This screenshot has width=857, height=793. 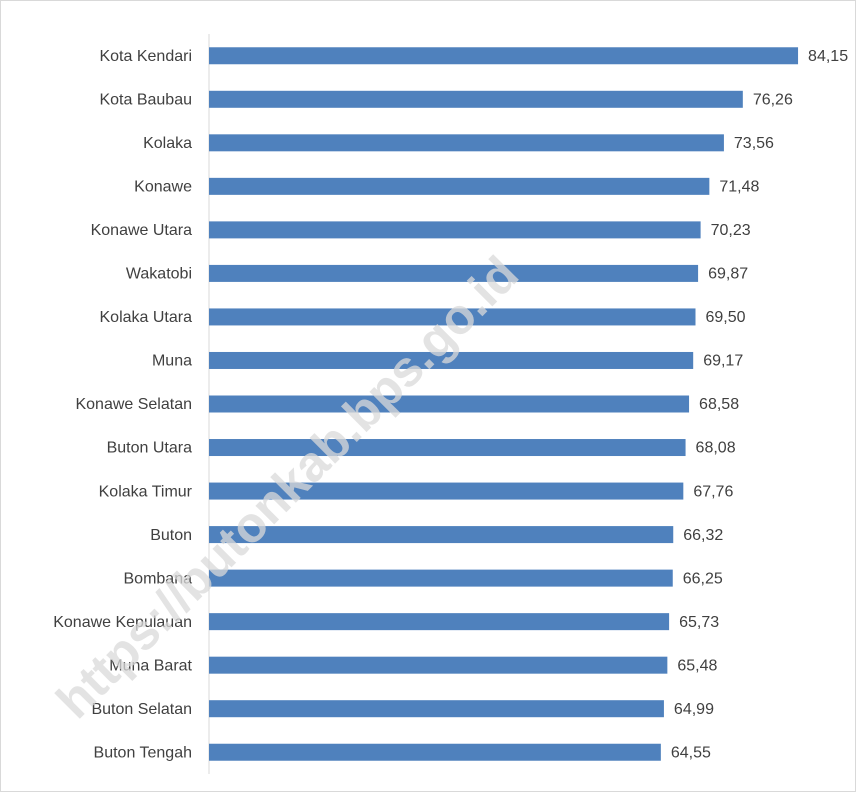 What do you see at coordinates (163, 187) in the screenshot?
I see `y-tick-label: Konawe` at bounding box center [163, 187].